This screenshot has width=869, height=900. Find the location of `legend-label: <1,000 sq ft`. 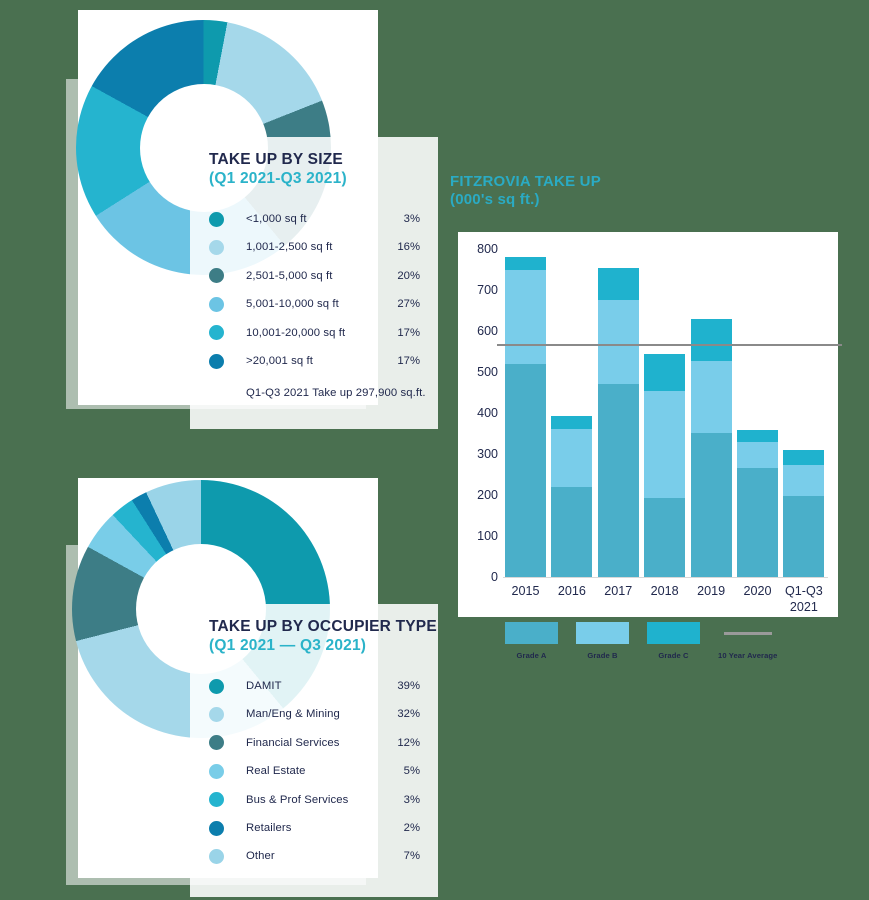

legend-label: <1,000 sq ft is located at coordinates (276, 219).